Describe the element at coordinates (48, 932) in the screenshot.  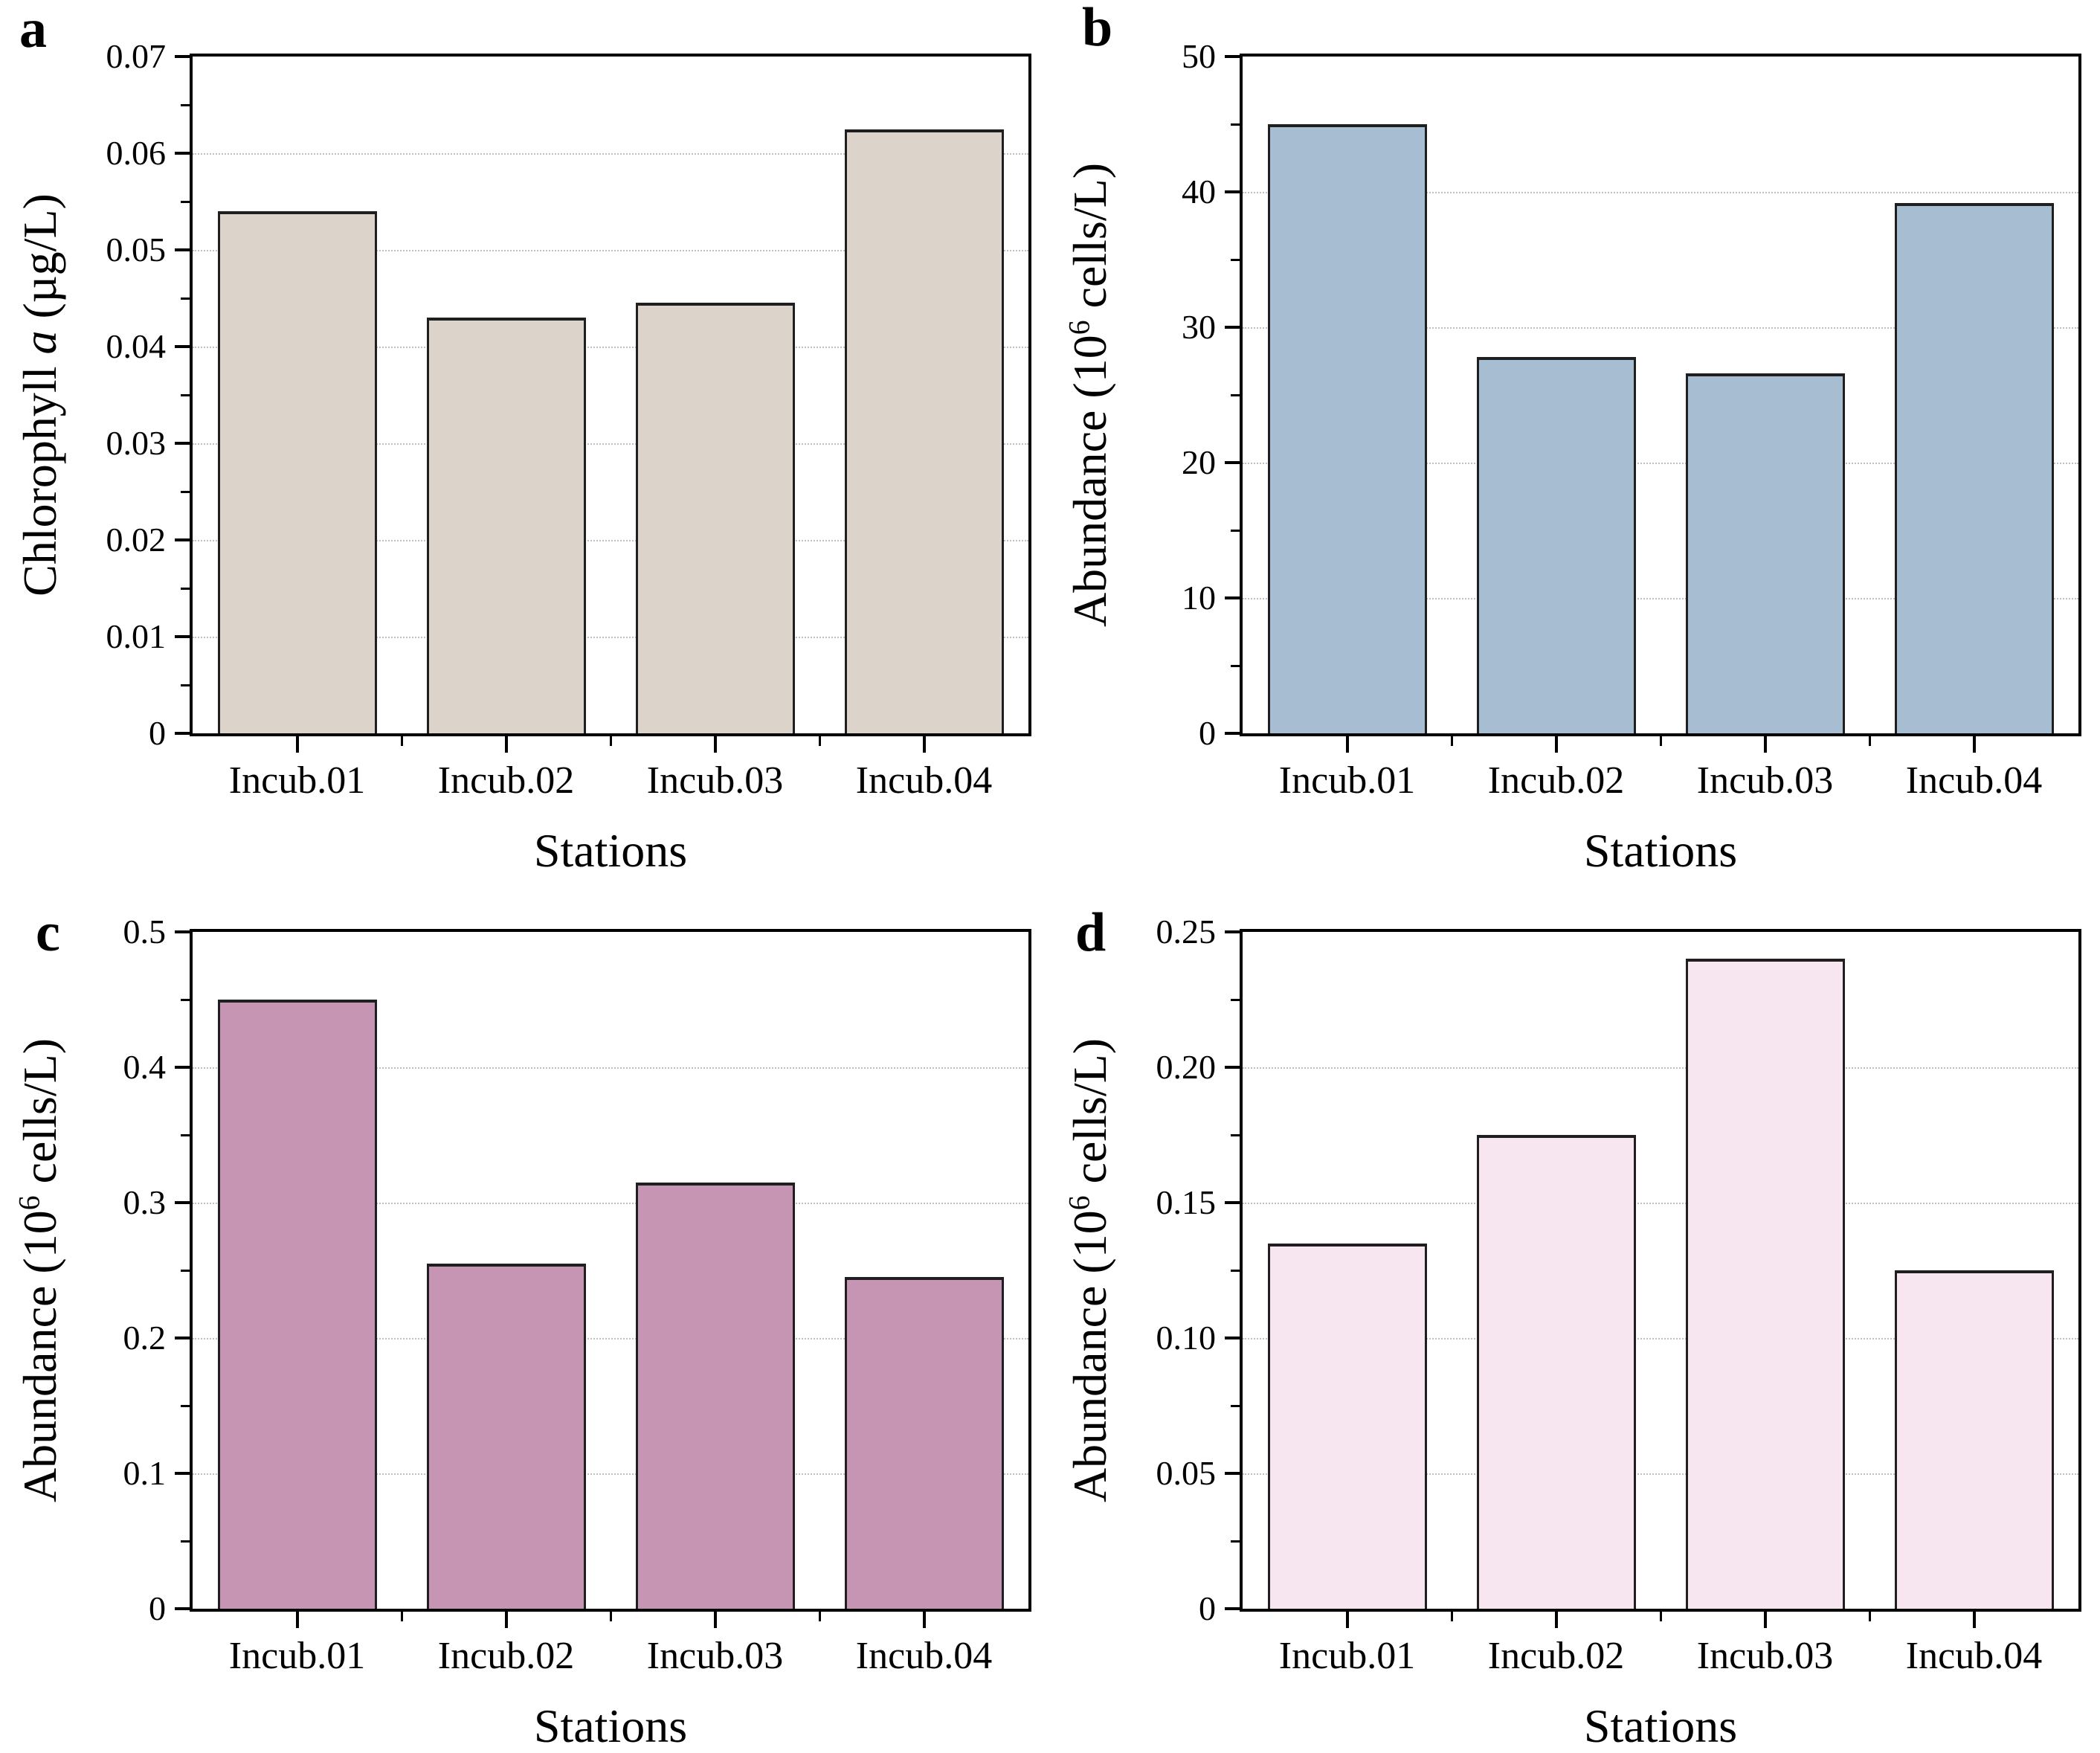
I see `panel-letter: c` at that location.